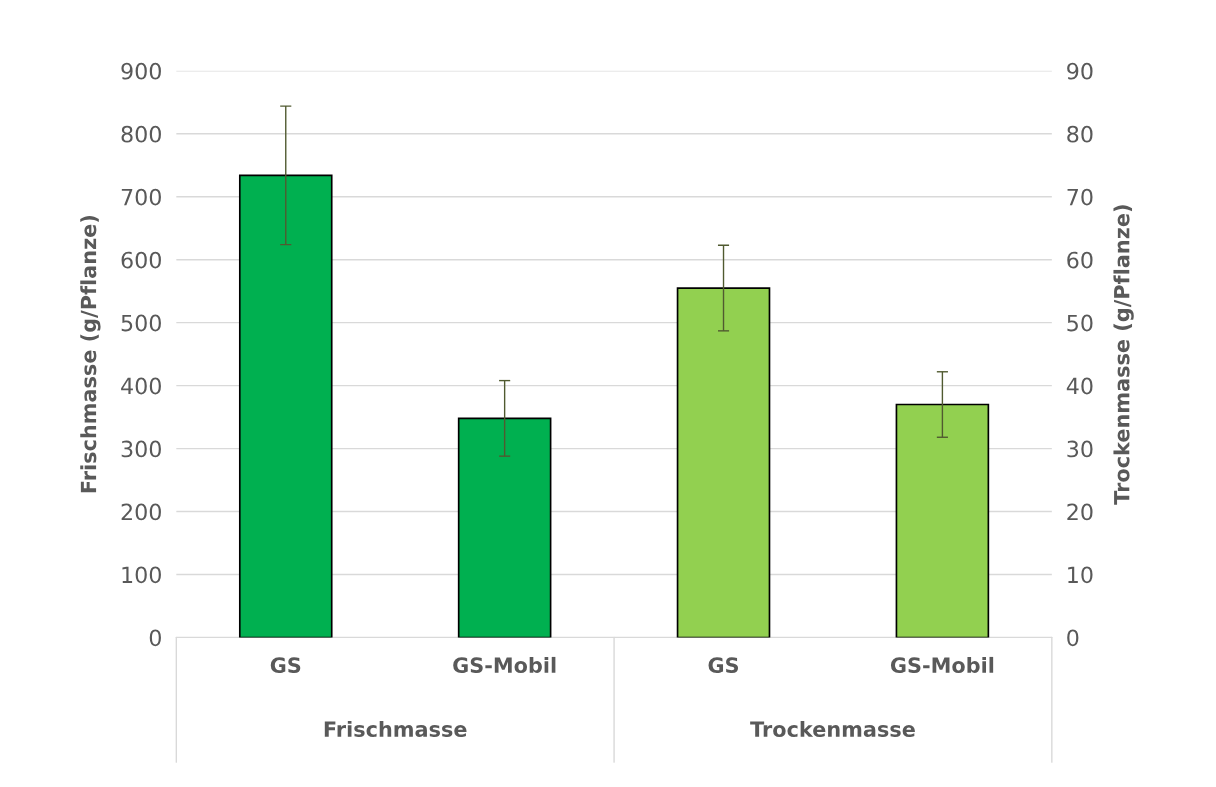 The width and height of the screenshot is (1216, 787). Describe the element at coordinates (1123, 355) in the screenshot. I see `y2-axis-title: Trockenmasse (g/Pflanze)` at that location.